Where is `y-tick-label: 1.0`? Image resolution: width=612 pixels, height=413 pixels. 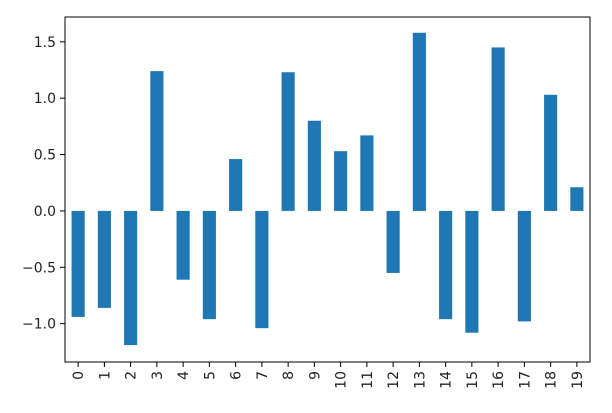 y-tick-label: 1.0 is located at coordinates (45, 99).